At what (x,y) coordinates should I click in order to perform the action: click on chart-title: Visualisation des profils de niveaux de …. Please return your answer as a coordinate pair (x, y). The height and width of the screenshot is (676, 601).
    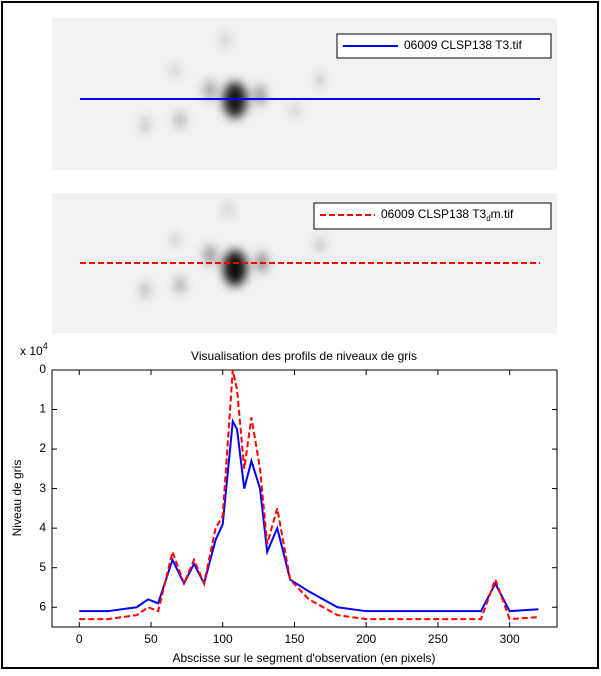
    Looking at the image, I should click on (304, 356).